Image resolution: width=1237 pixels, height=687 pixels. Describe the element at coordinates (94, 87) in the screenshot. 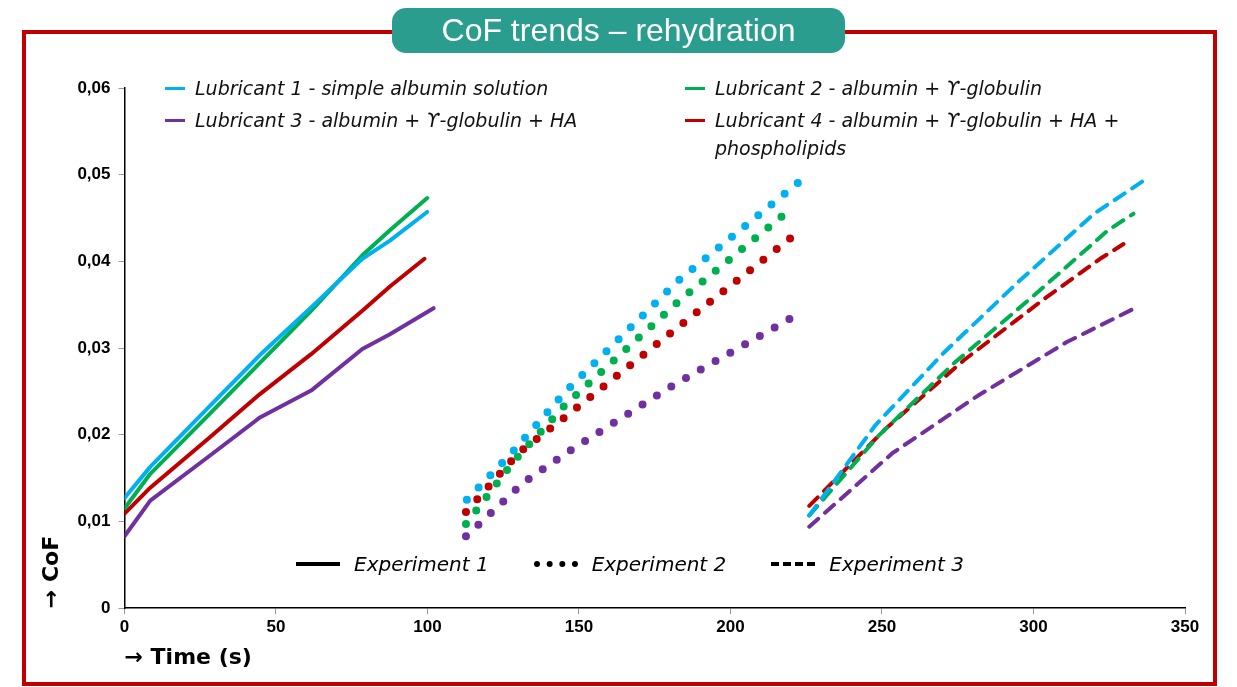

I see `y-tick-label: 0,06` at that location.